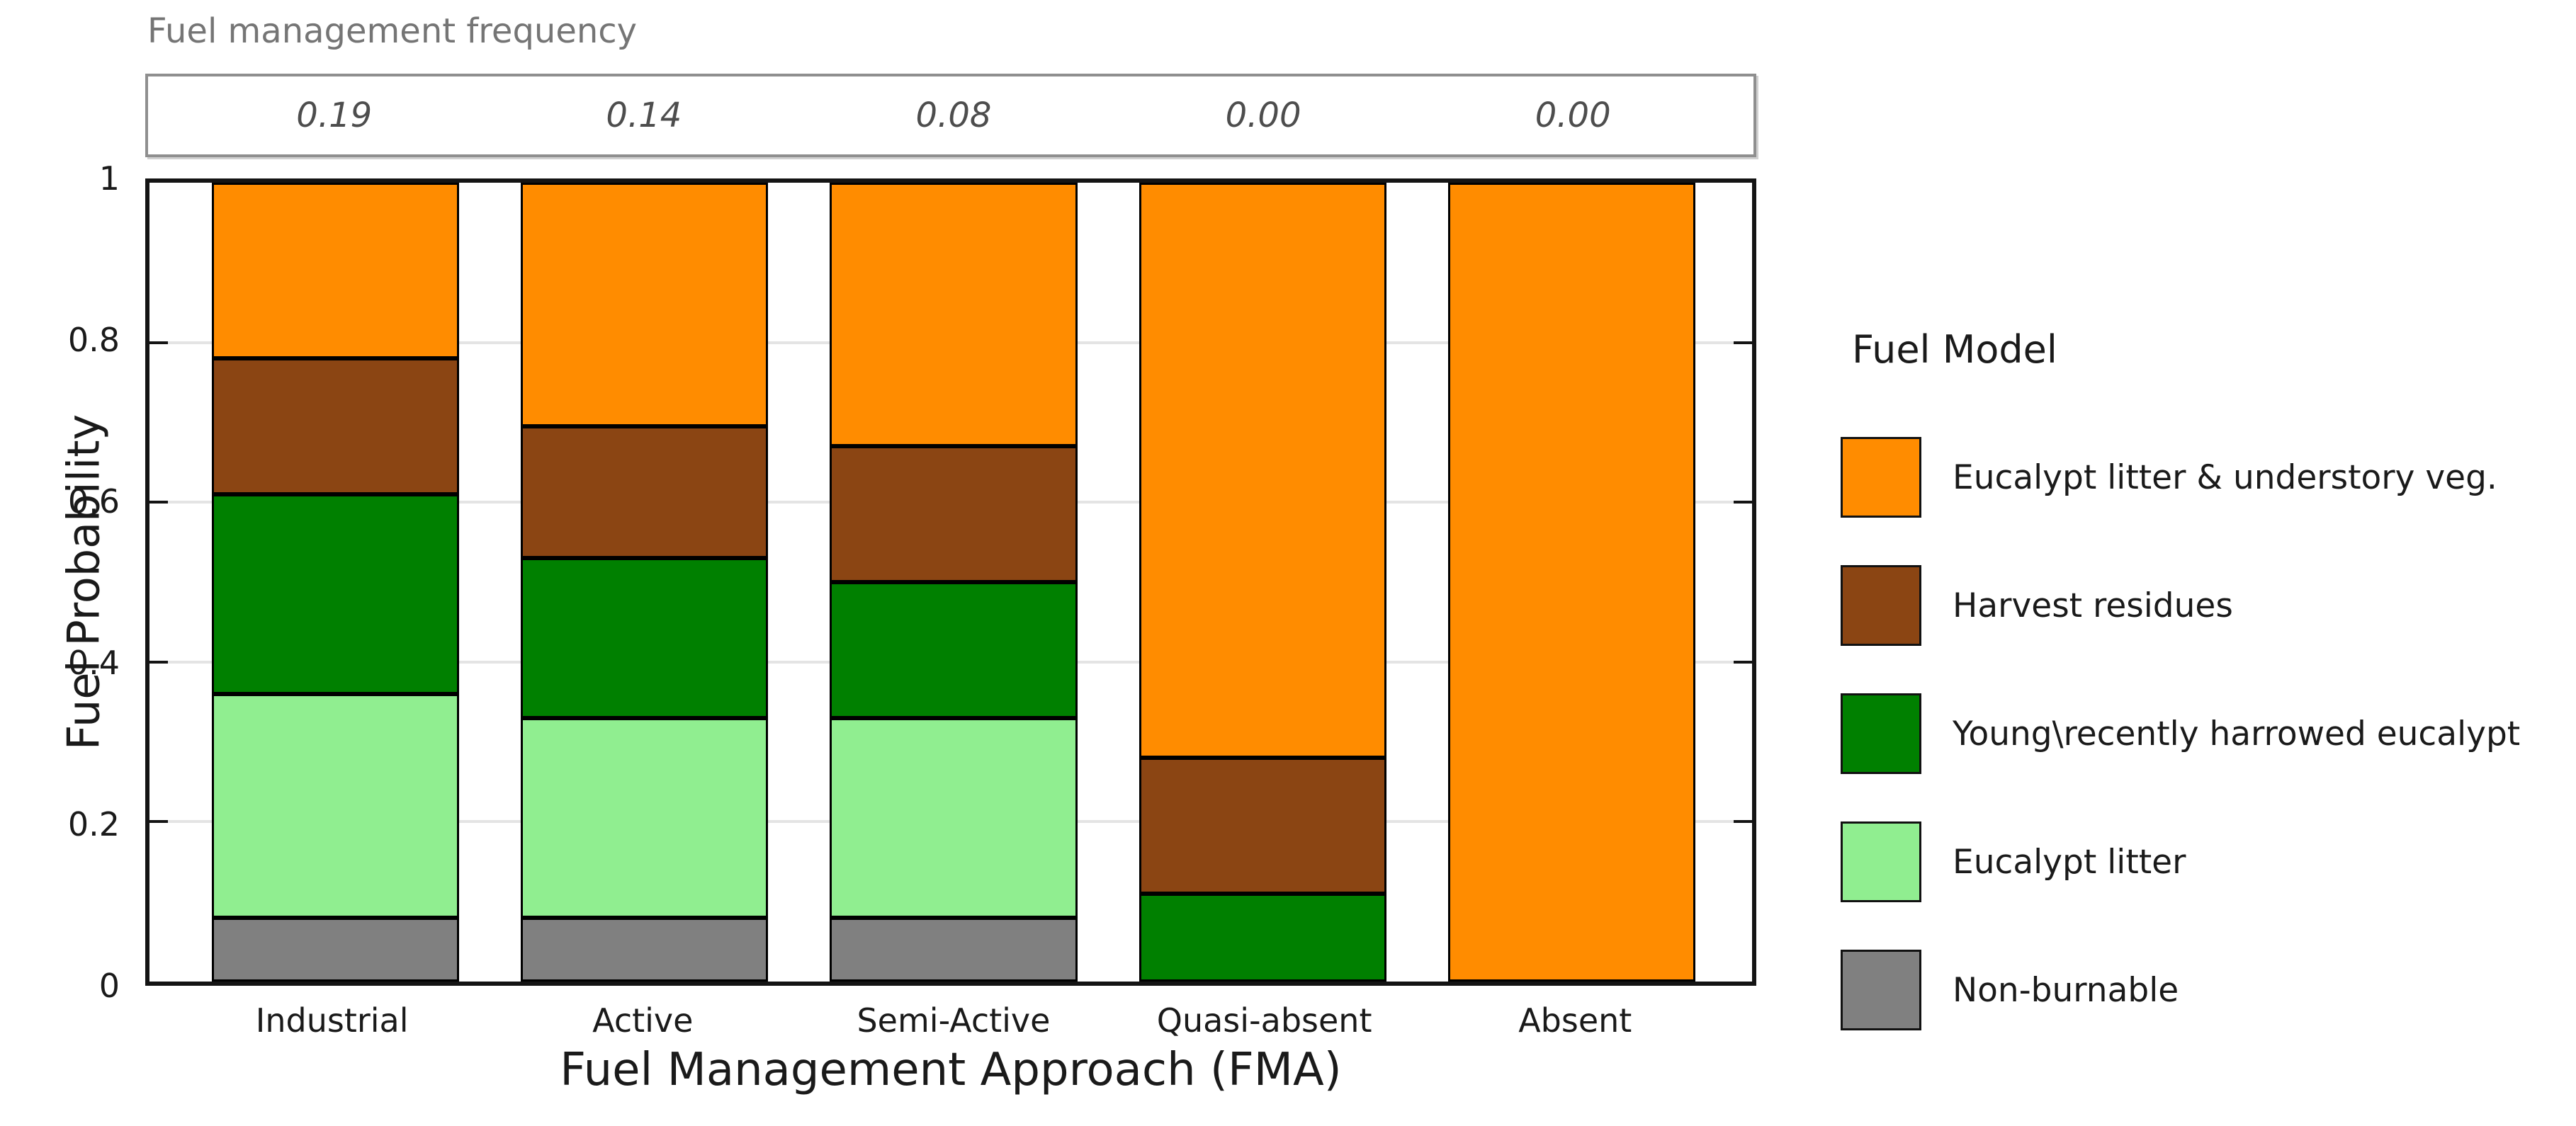  What do you see at coordinates (2066, 990) in the screenshot?
I see `legend-label-non-burnable: Non-burnable` at bounding box center [2066, 990].